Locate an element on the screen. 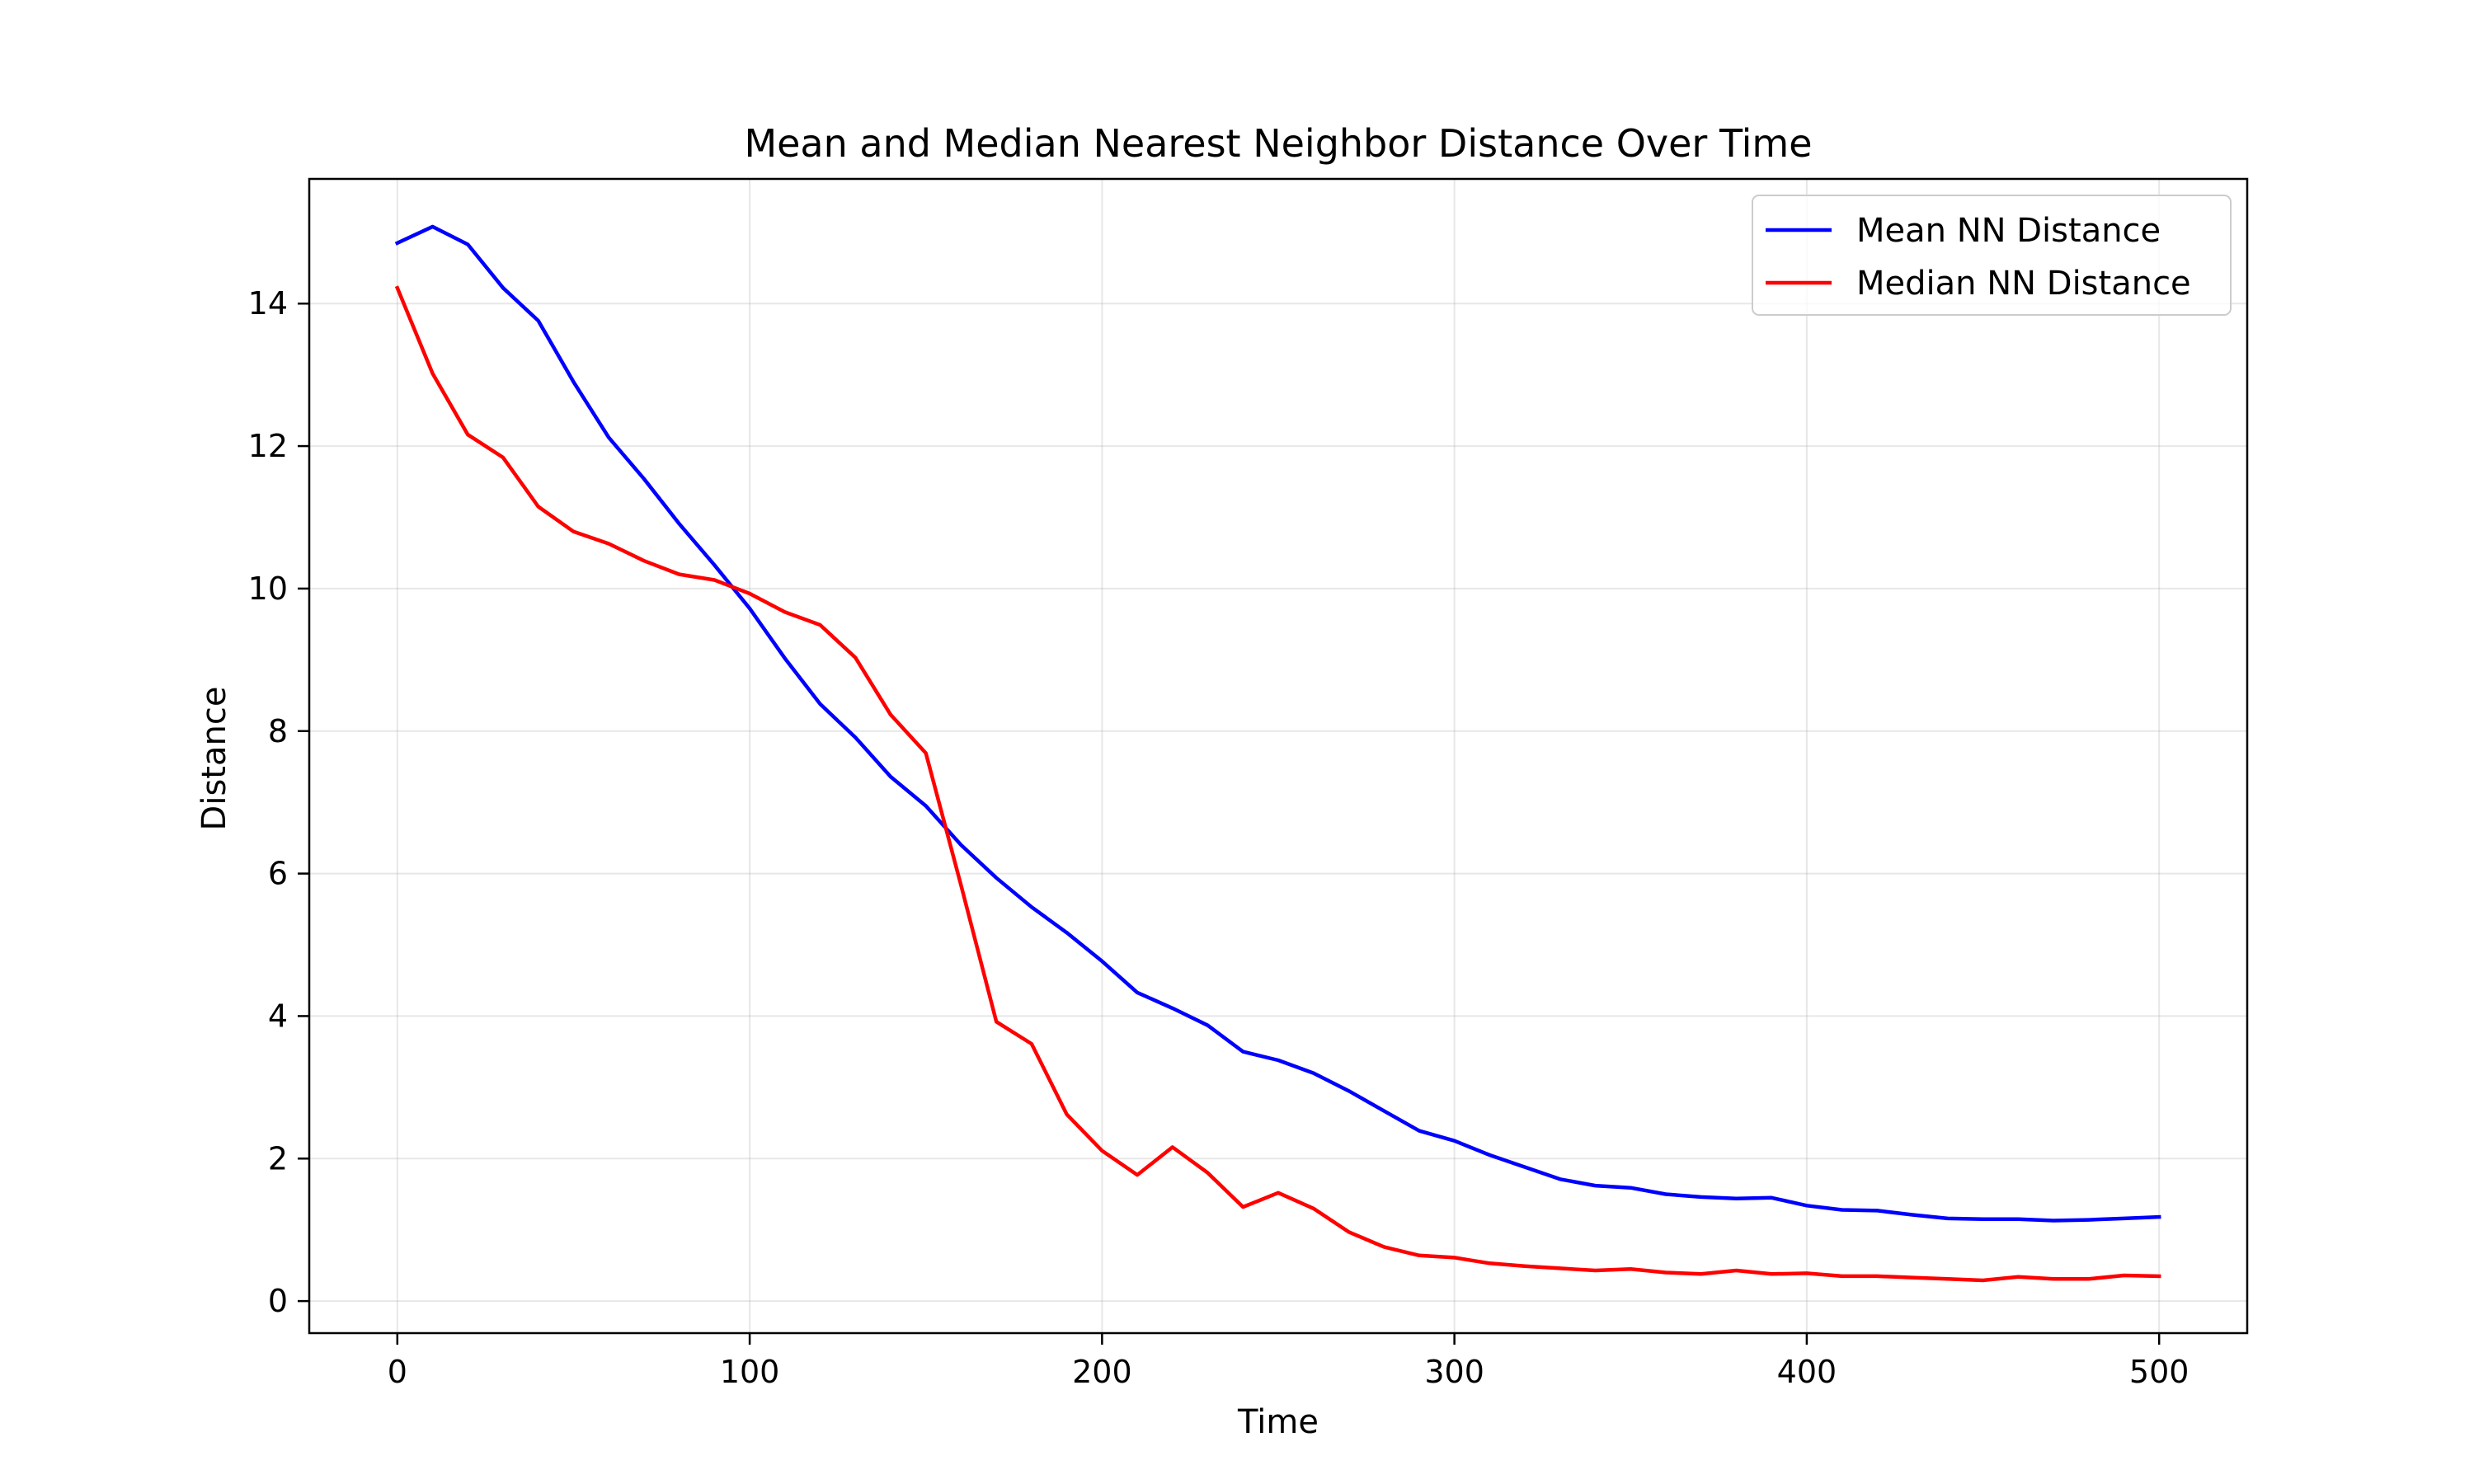 The width and height of the screenshot is (2474, 1484). legend-box is located at coordinates (1992, 255).